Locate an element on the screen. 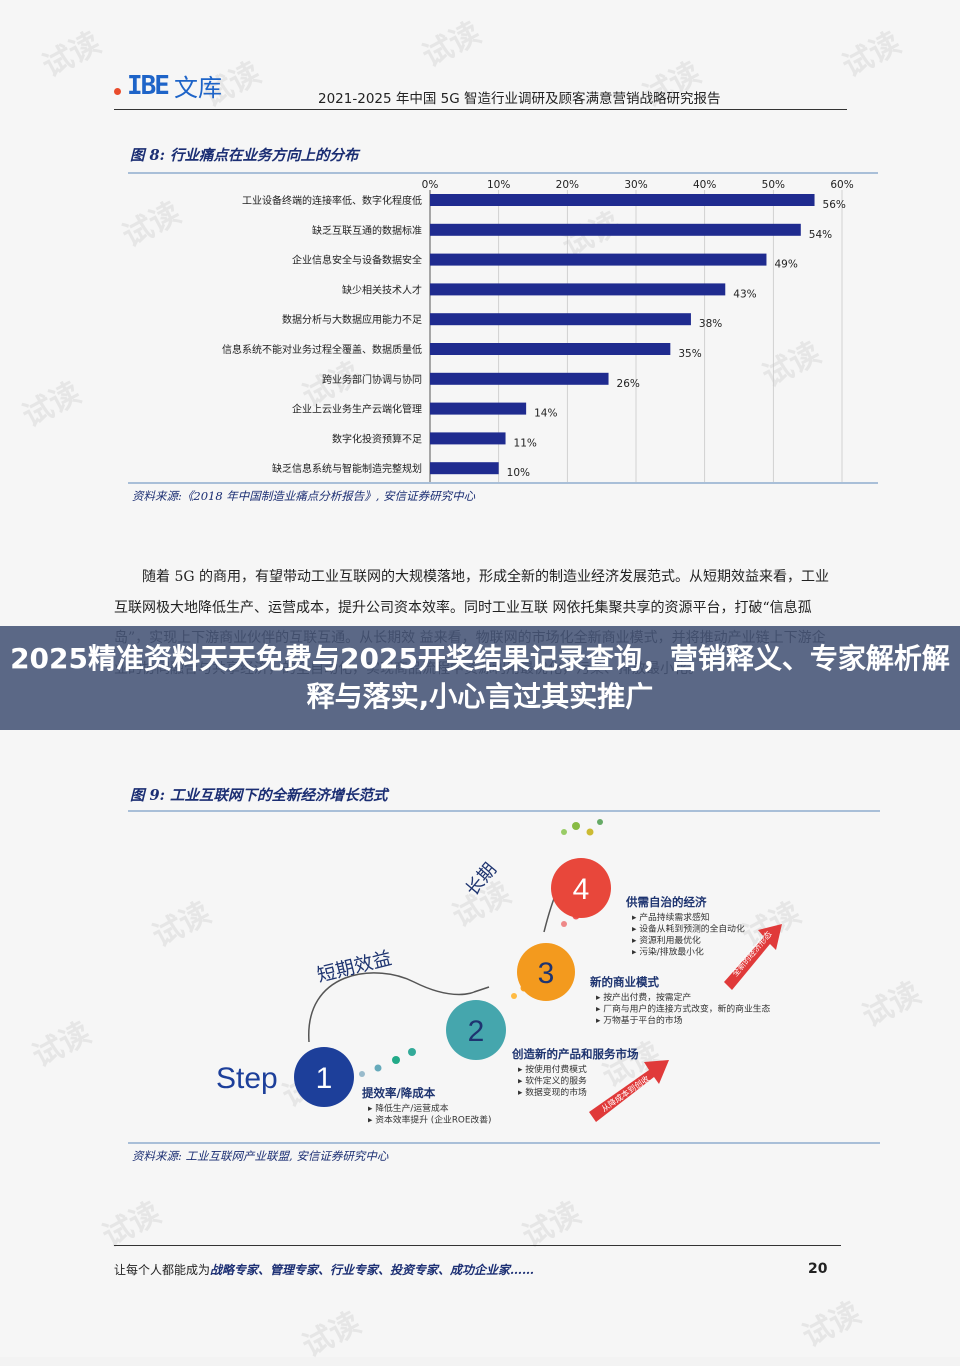  step4-circle is located at coordinates (581, 888).